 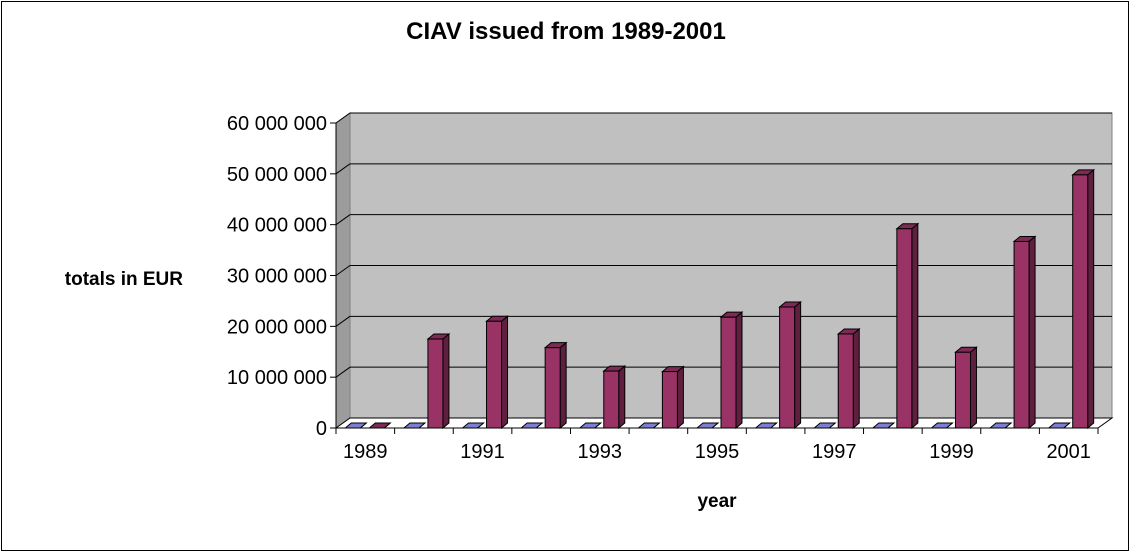 What do you see at coordinates (277, 277) in the screenshot?
I see `y-tick-label: 30 000 000` at bounding box center [277, 277].